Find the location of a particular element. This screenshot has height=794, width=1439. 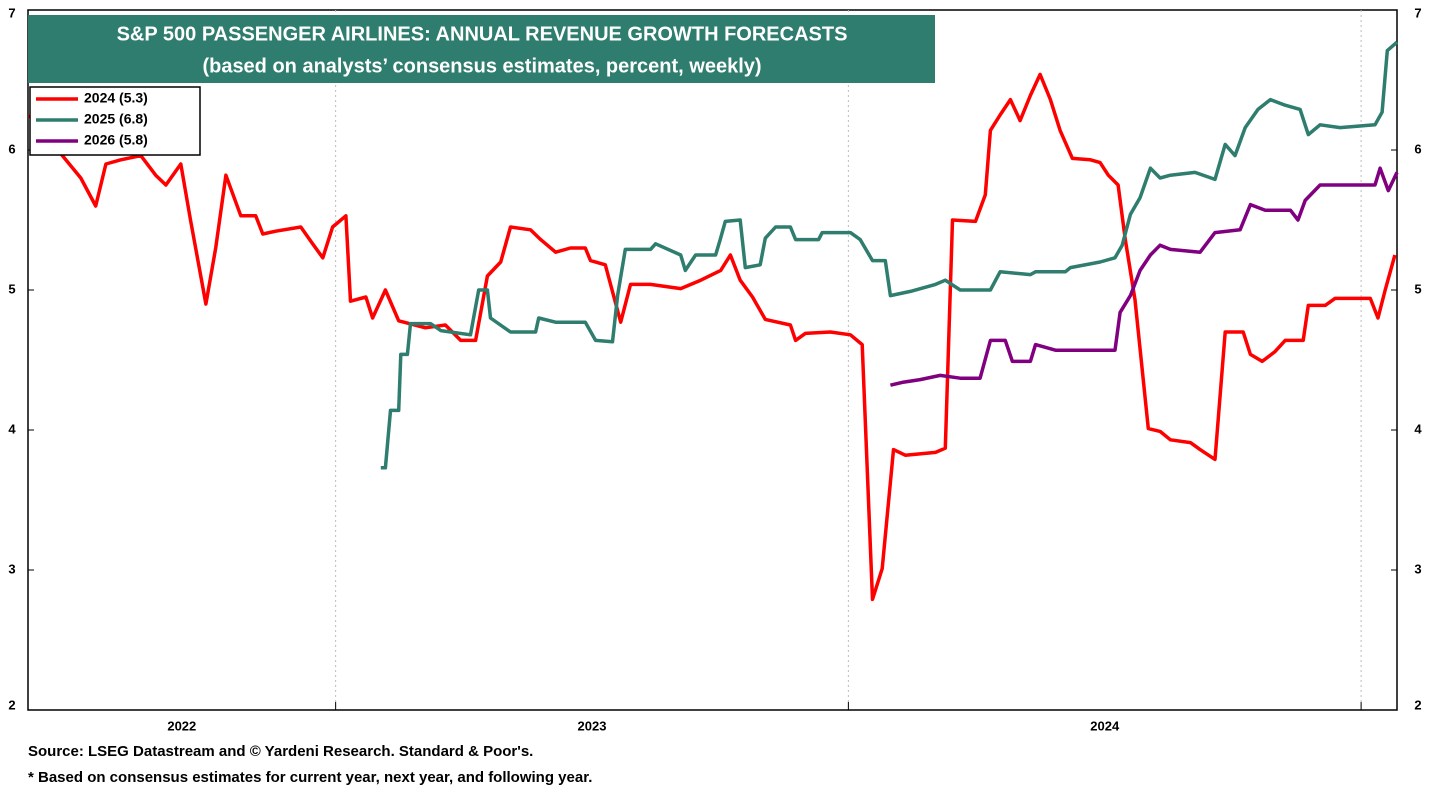

legend-label: 2026 (5.8) is located at coordinates (116, 140).